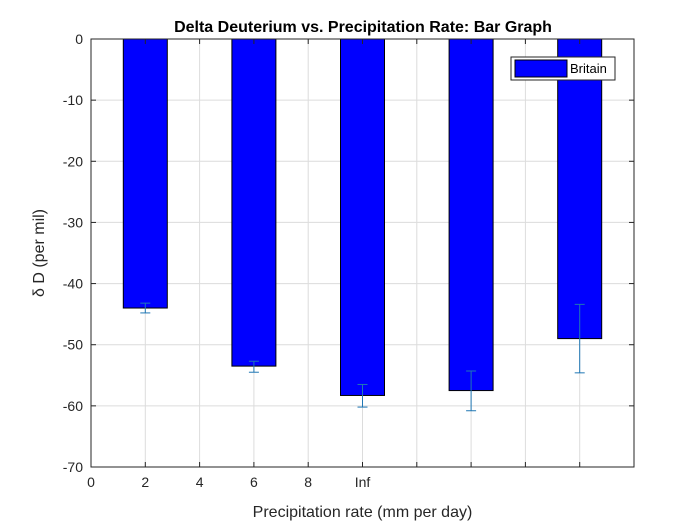  I want to click on x-axis-label: Precipitation rate (mm per day), so click(363, 512).